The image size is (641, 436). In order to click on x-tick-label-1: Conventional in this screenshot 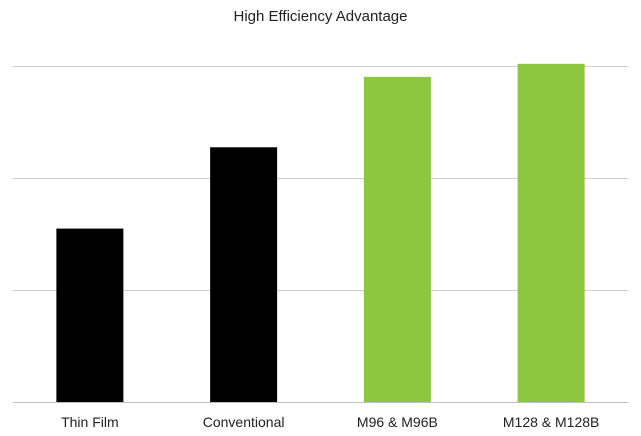, I will do `click(244, 422)`.